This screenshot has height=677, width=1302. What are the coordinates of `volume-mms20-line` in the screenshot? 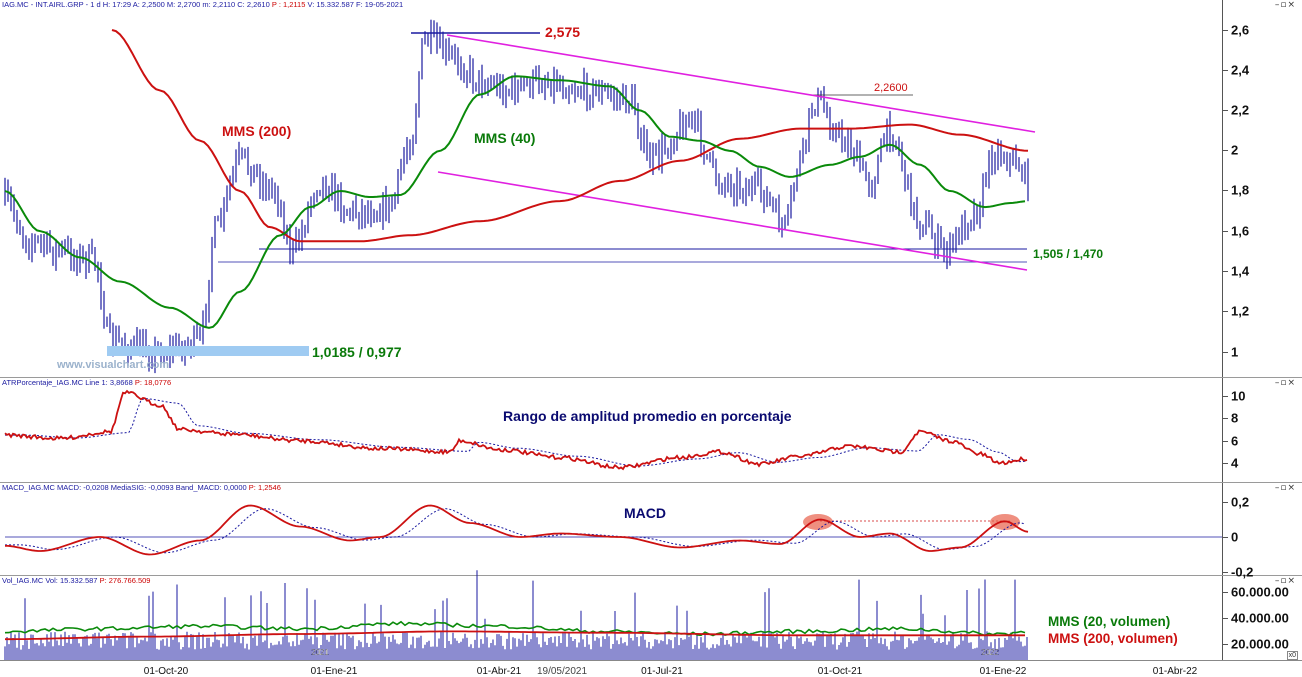 It's located at (515, 628).